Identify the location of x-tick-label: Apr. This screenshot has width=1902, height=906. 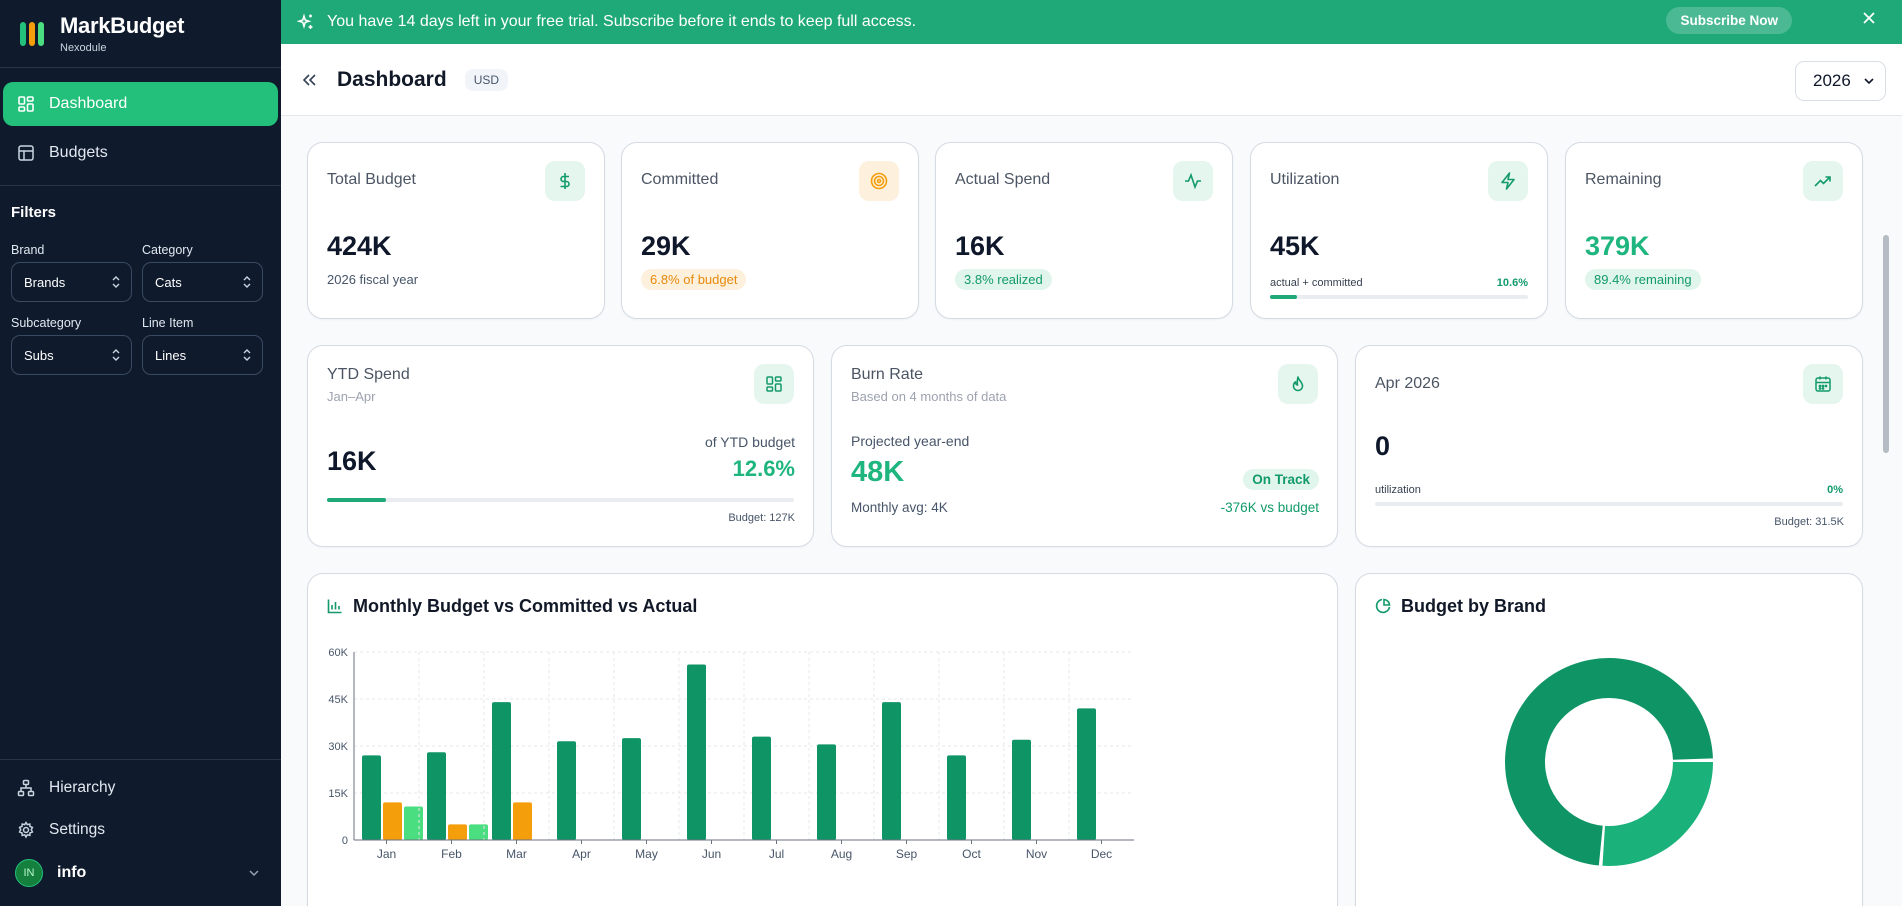
(581, 854).